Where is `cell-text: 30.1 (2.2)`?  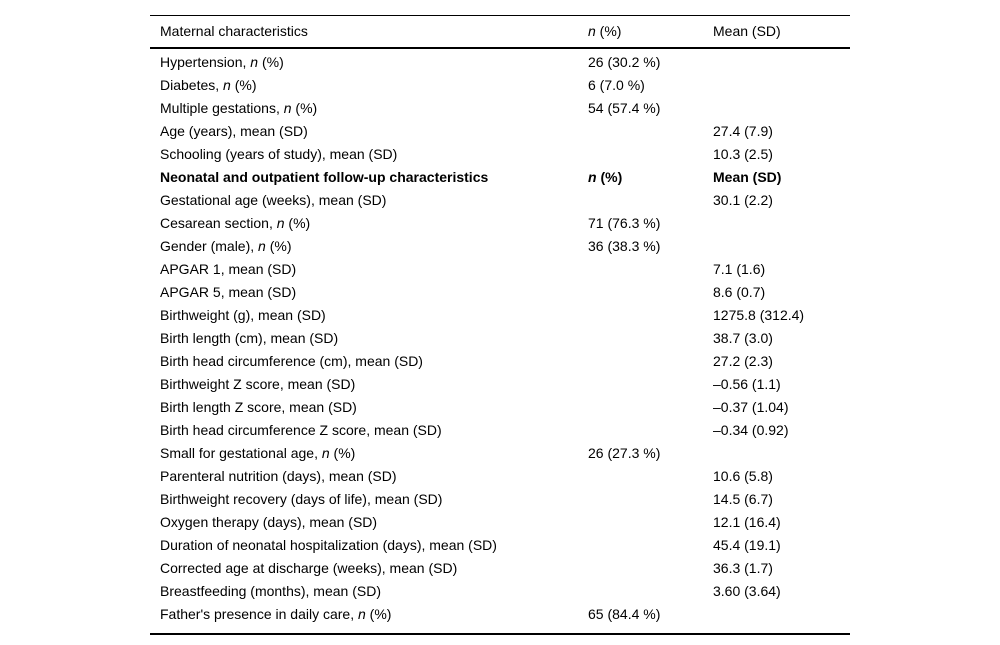
cell-text: 30.1 (2.2) is located at coordinates (743, 200).